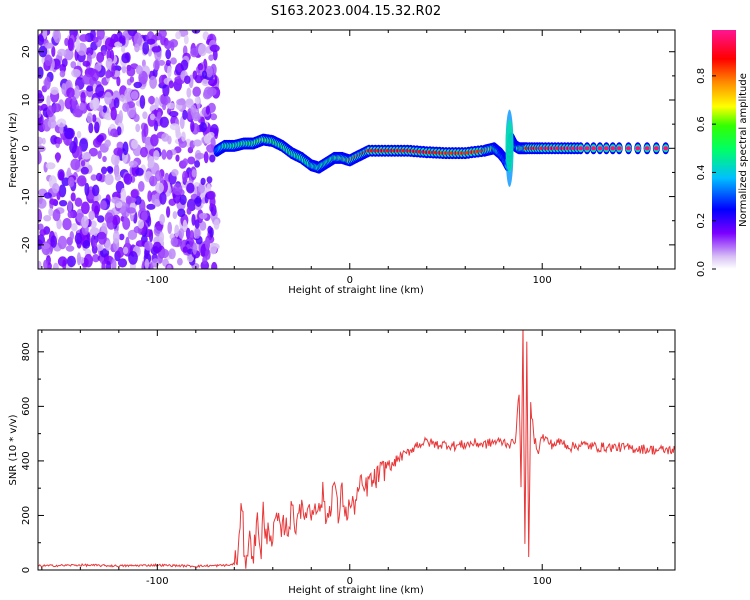  I want to click on chart-title: S163.2023.004.15.32.R02, so click(356, 11).